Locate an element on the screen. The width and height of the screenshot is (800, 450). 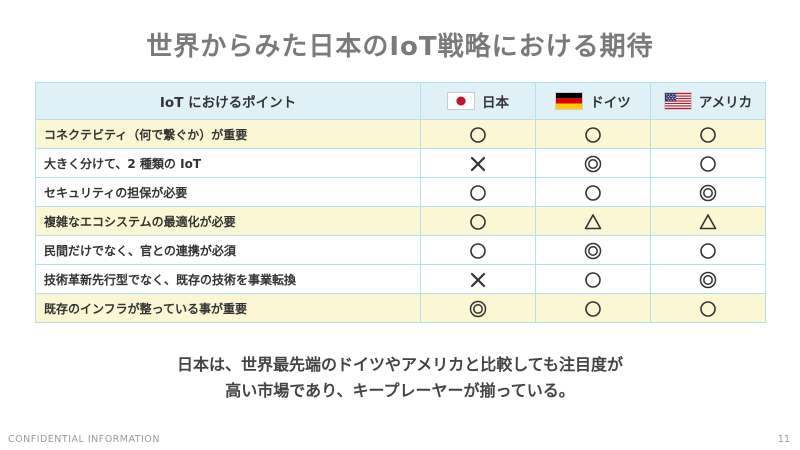
country-name-usa: アメリカ is located at coordinates (725, 103).